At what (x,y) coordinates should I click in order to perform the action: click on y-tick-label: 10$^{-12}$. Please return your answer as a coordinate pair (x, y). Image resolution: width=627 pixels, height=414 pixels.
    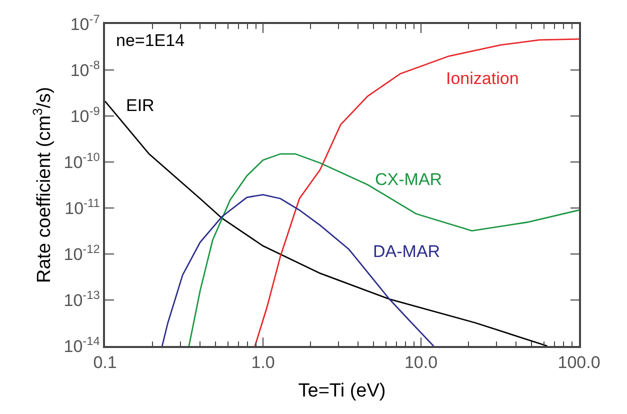
    Looking at the image, I should click on (82, 253).